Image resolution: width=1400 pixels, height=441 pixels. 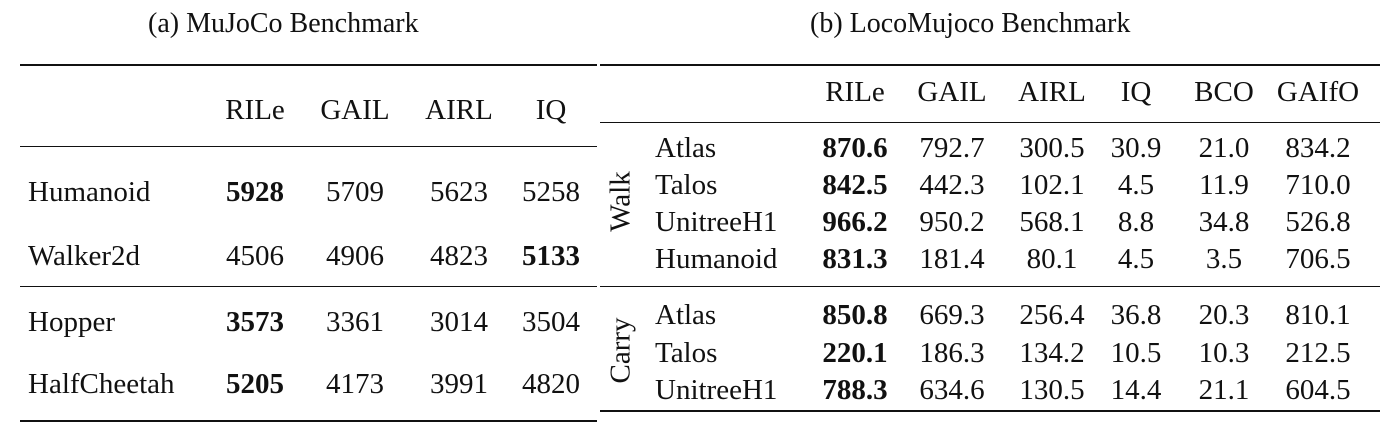 I want to click on score-cell: 3.5, so click(x=1224, y=259).